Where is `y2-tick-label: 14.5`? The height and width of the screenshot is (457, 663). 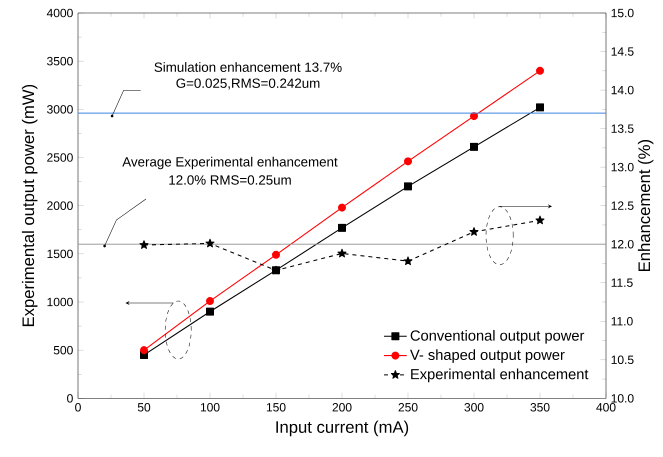 y2-tick-label: 14.5 is located at coordinates (623, 51).